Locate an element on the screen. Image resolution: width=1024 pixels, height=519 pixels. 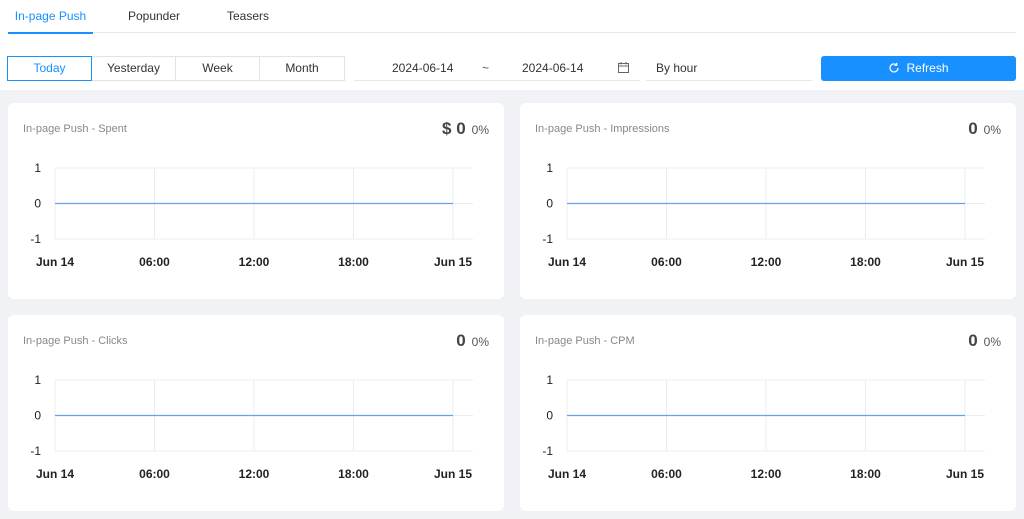
tab-in-page-push: In-page Push is located at coordinates (50, 17).